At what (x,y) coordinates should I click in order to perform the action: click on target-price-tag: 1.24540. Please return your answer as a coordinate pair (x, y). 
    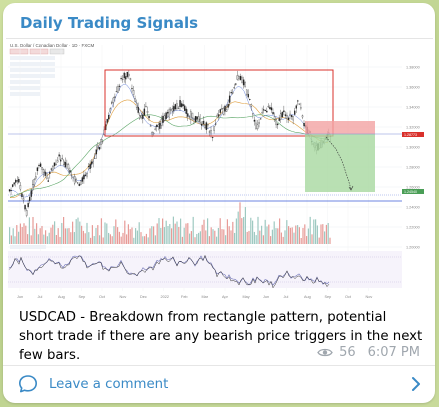
    Looking at the image, I should click on (410, 192).